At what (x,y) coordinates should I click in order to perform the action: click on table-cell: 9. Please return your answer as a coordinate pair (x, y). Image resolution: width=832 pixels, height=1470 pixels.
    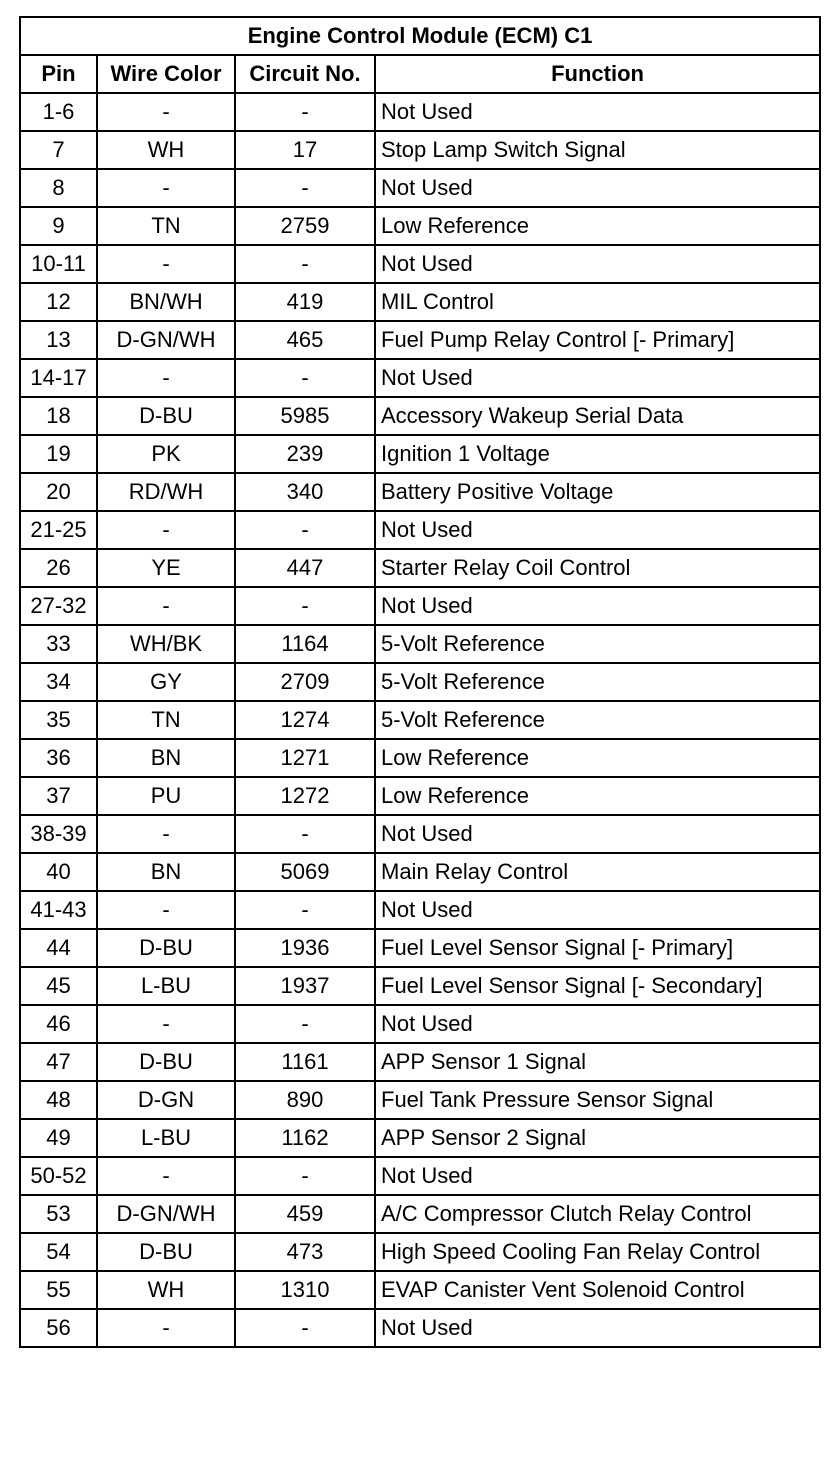
    Looking at the image, I should click on (58, 226).